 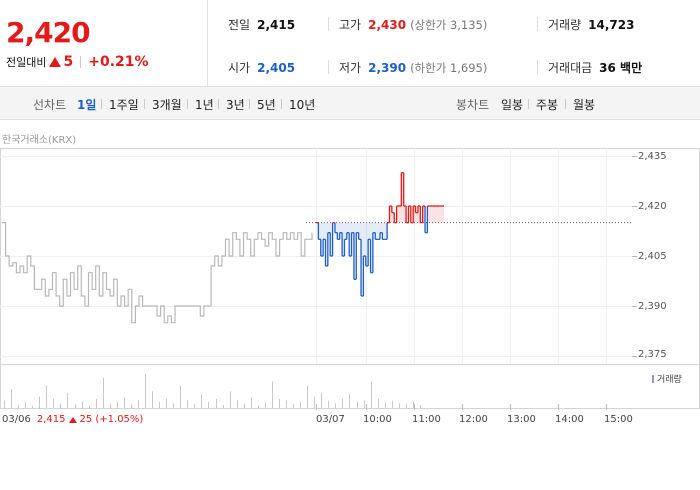 What do you see at coordinates (669, 380) in the screenshot?
I see `legend-label: 거래량` at bounding box center [669, 380].